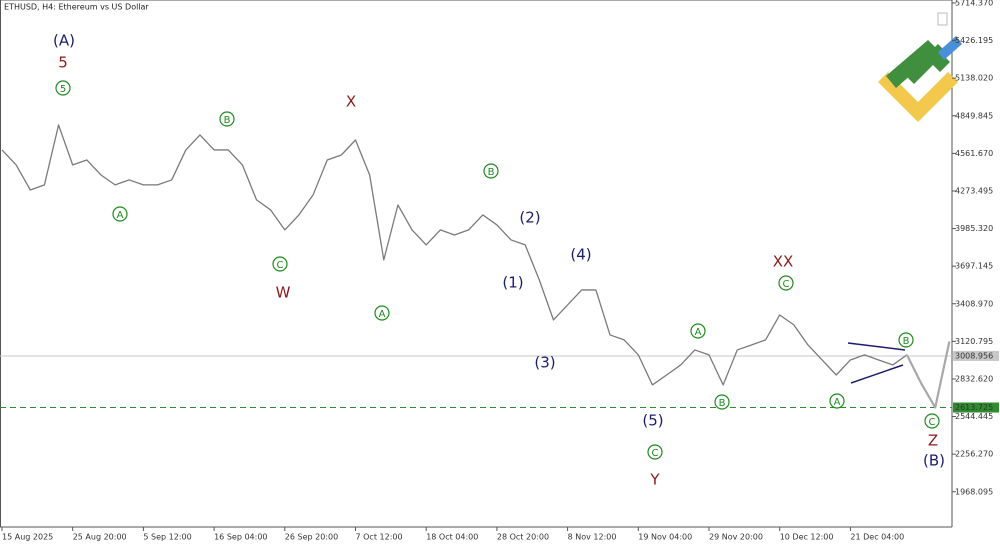 The width and height of the screenshot is (1000, 545). Describe the element at coordinates (974, 341) in the screenshot. I see `y-tick-label: 3120.795` at that location.